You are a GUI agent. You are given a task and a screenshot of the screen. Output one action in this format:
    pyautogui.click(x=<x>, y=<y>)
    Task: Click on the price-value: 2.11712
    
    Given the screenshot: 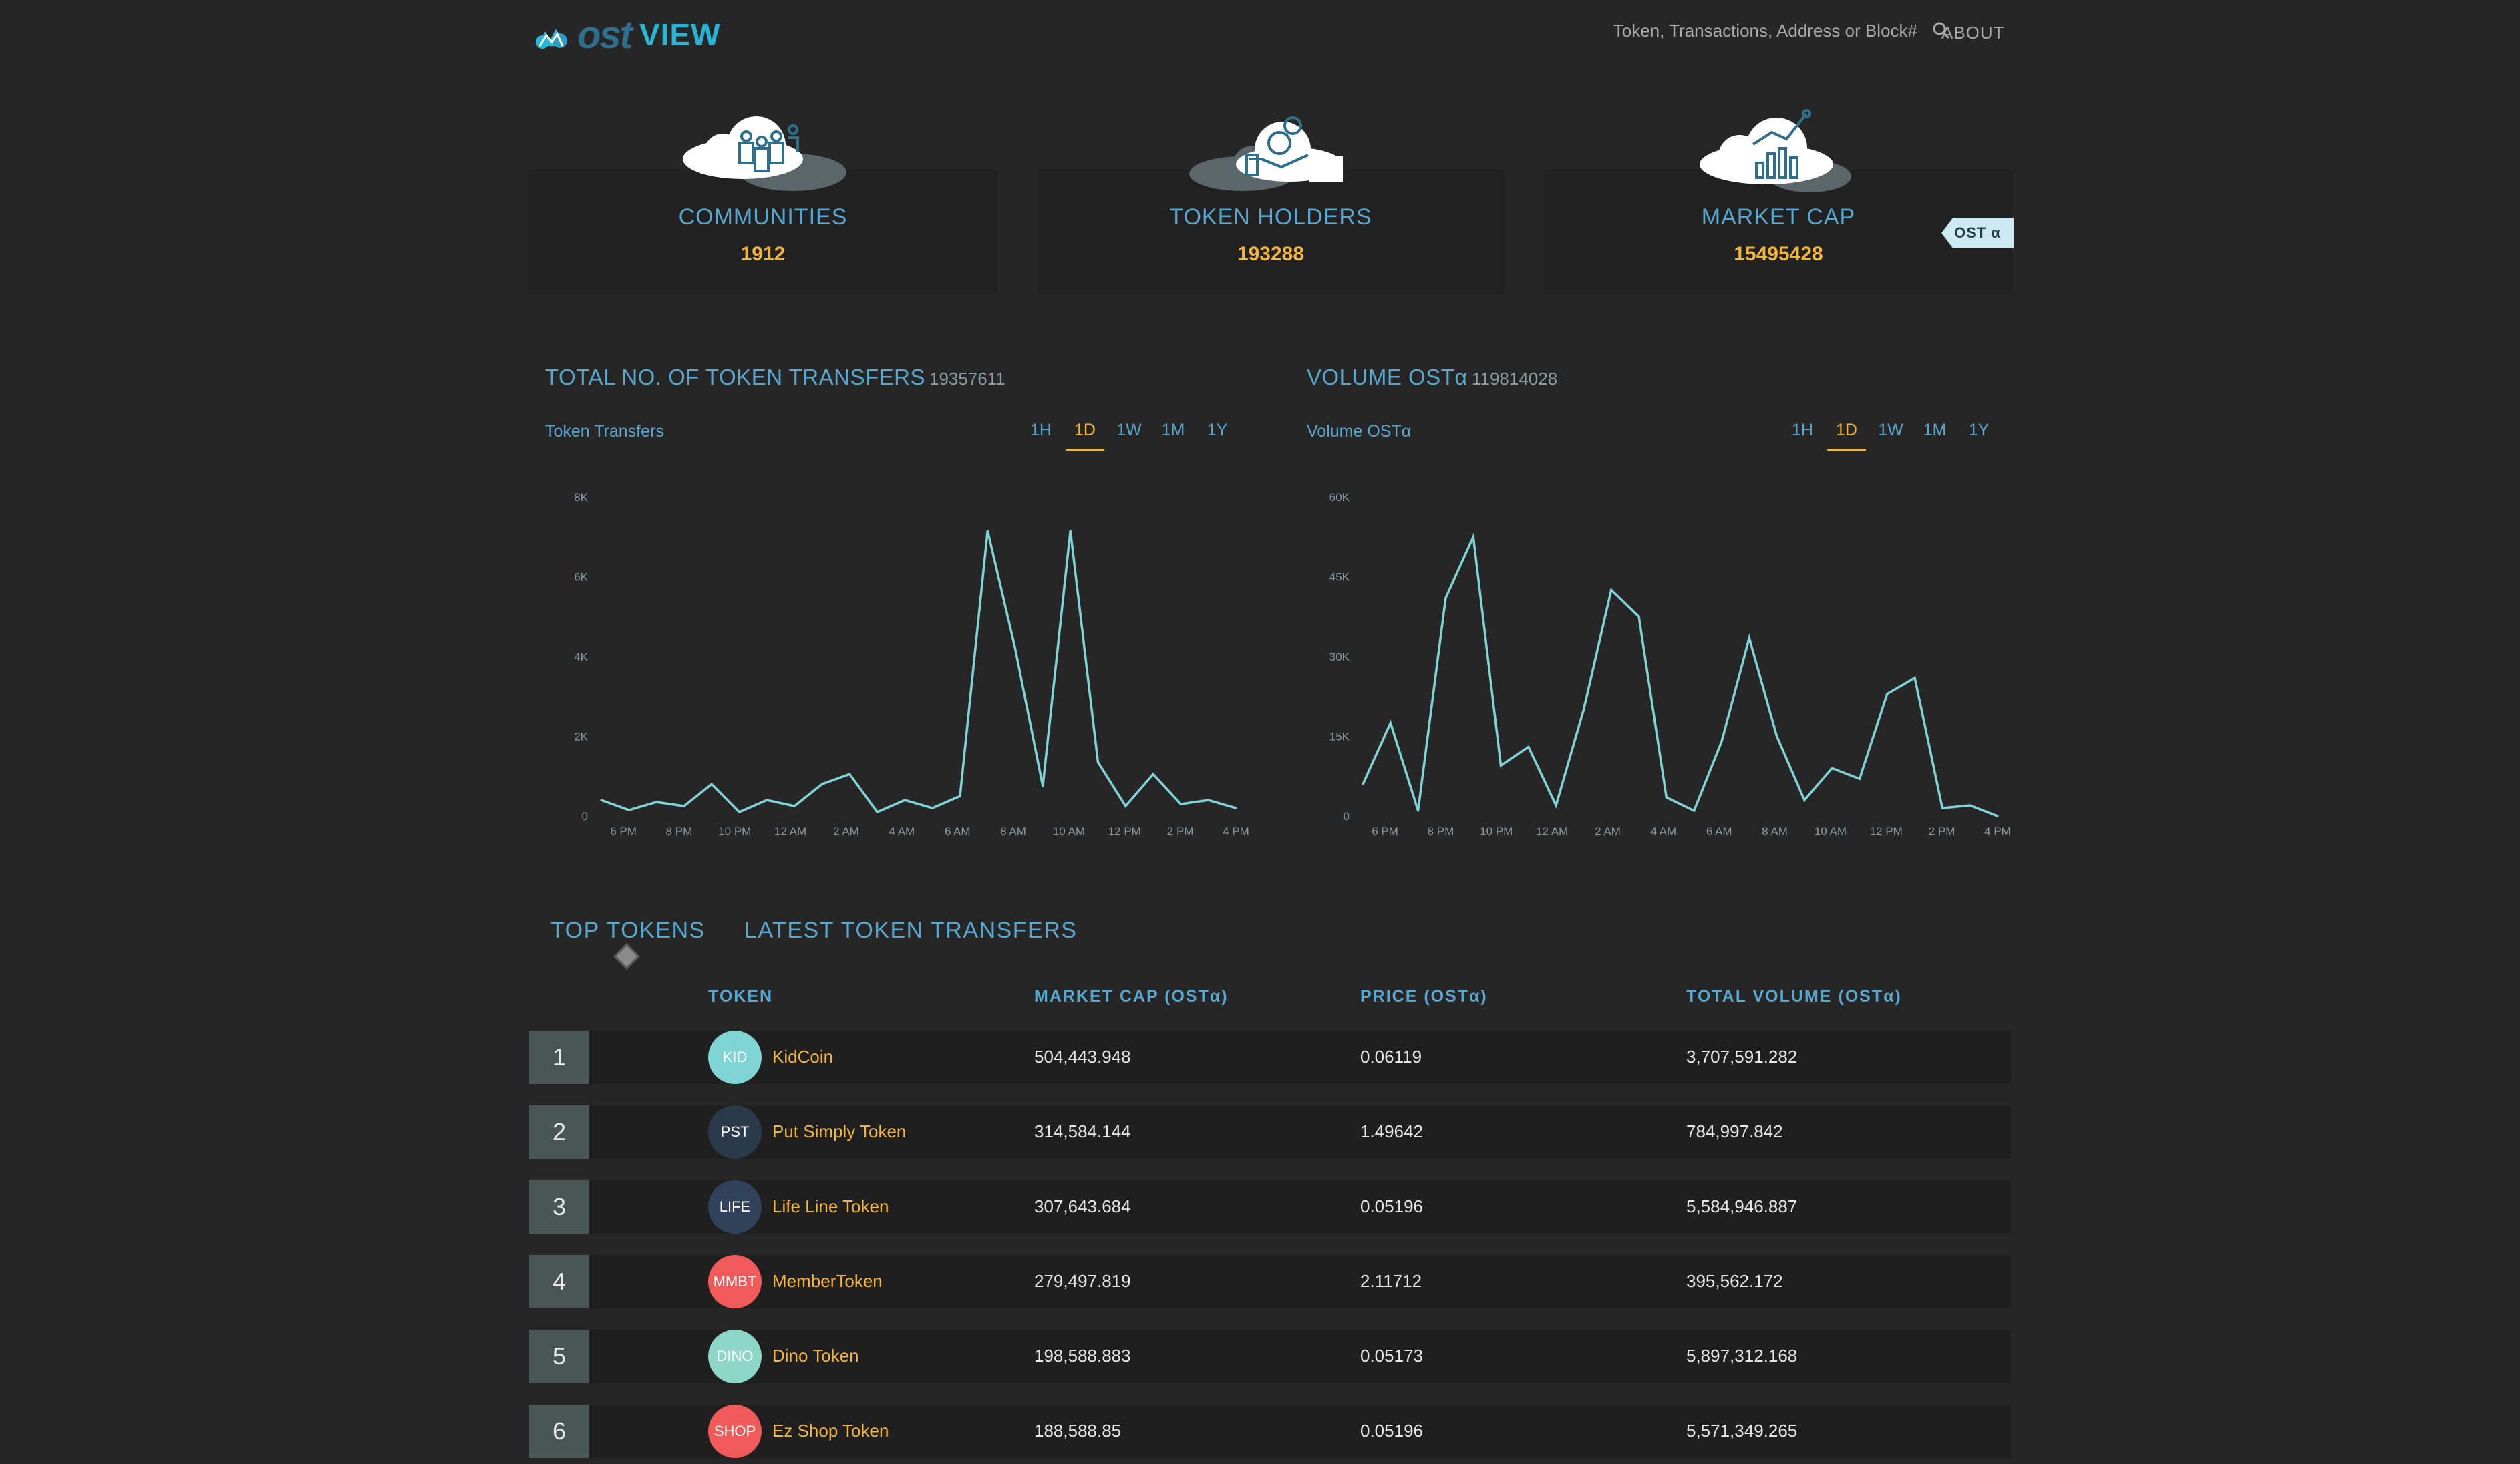 What is the action you would take?
    pyautogui.click(x=1391, y=1281)
    